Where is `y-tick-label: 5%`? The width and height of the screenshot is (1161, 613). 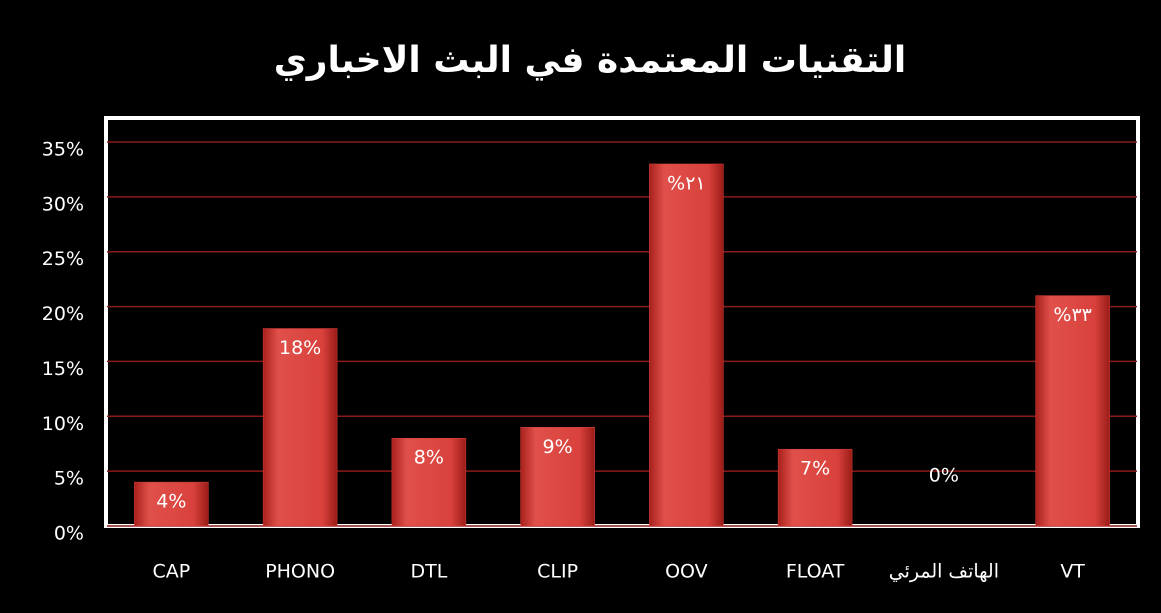
y-tick-label: 5% is located at coordinates (69, 479).